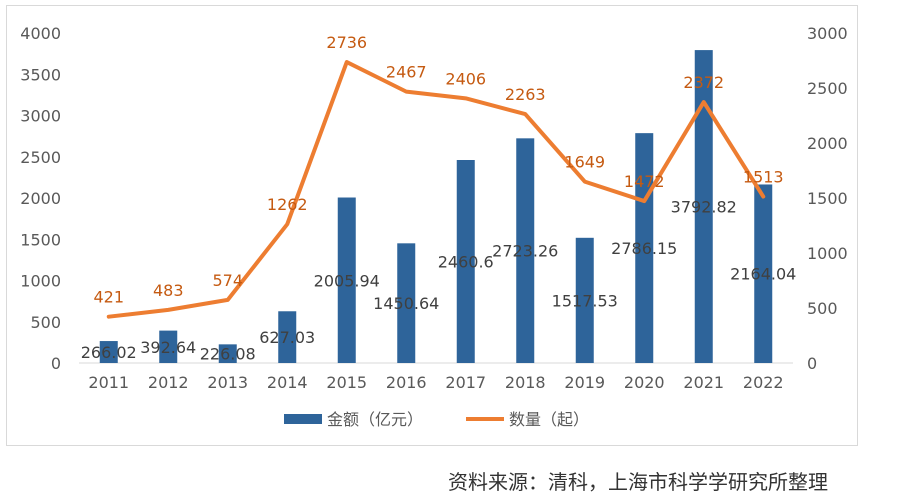 The height and width of the screenshot is (503, 902). I want to click on x-tick-label: 2012, so click(168, 382).